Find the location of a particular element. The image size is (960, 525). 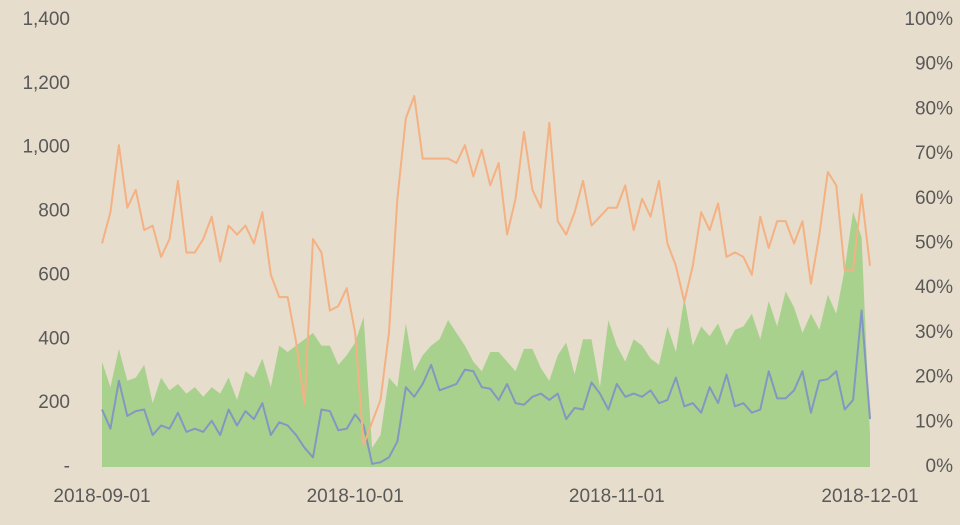

y-tick-label: 1,200 is located at coordinates (46, 83).